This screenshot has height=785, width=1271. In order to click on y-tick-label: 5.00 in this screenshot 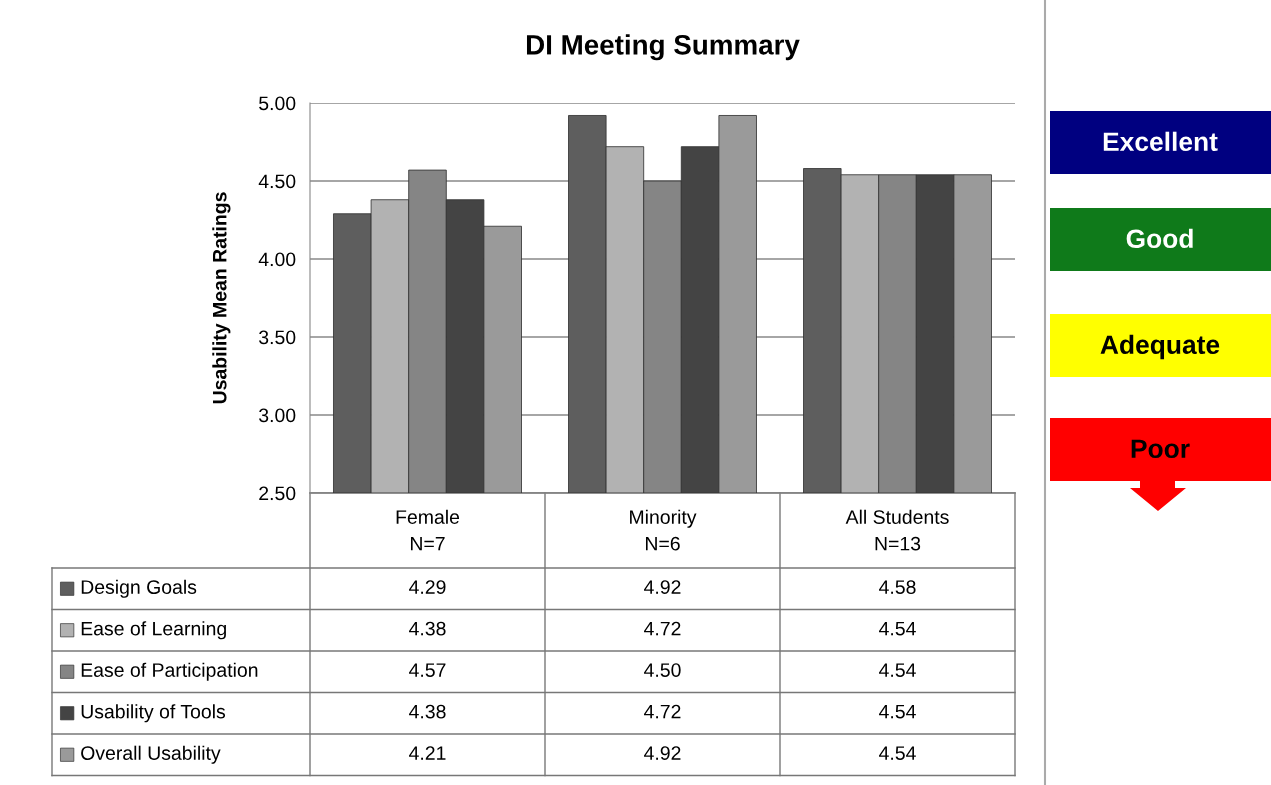, I will do `click(277, 103)`.